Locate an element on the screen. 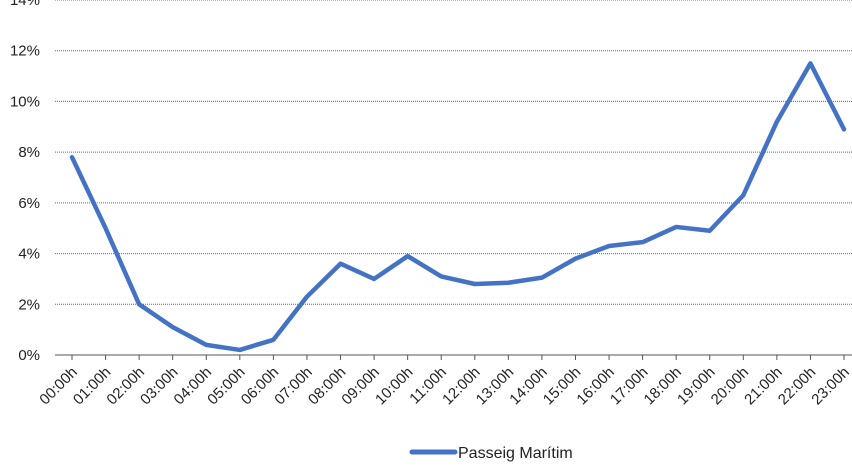  y-tick-label: 14% is located at coordinates (25, 4).